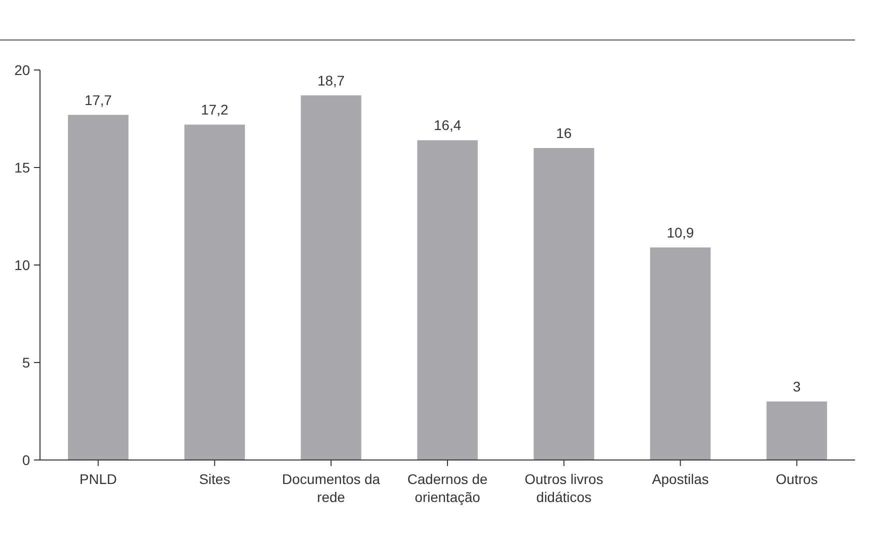 Image resolution: width=870 pixels, height=553 pixels. What do you see at coordinates (26, 460) in the screenshot?
I see `y-tick-label: 0` at bounding box center [26, 460].